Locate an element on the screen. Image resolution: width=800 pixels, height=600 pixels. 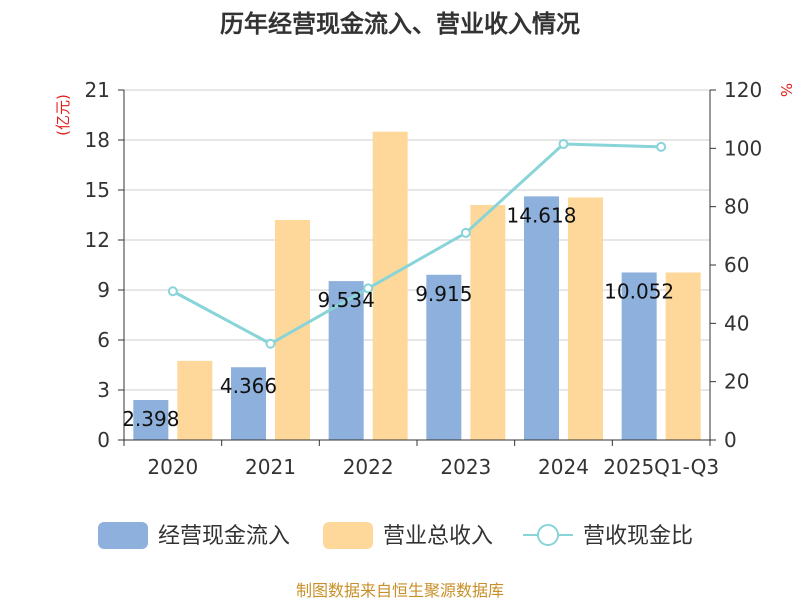
left-tick-label: 21 is located at coordinates (97, 90).